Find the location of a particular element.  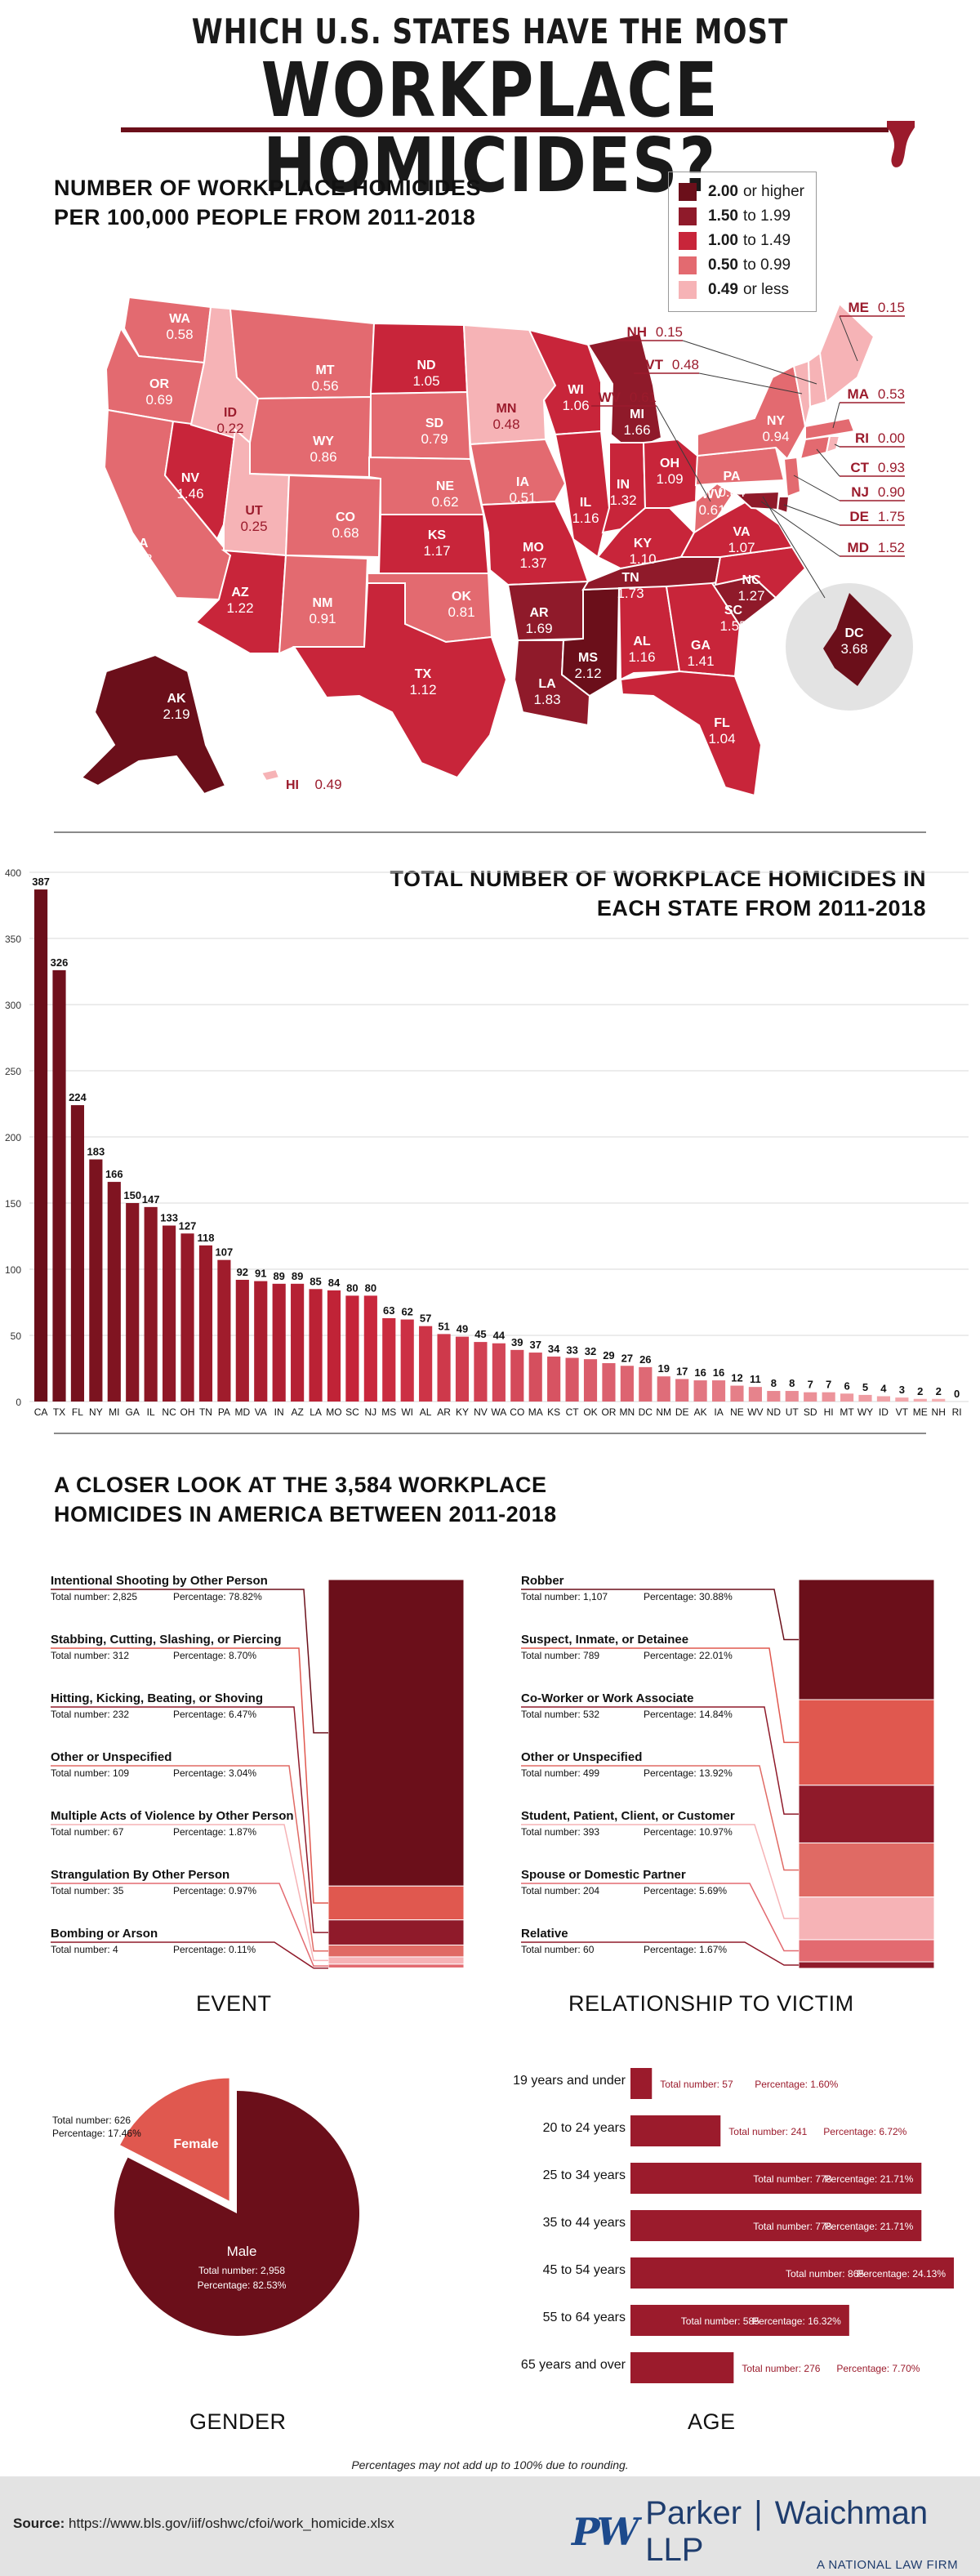

age-pct: Percentage: 1.60% is located at coordinates (796, 2084).